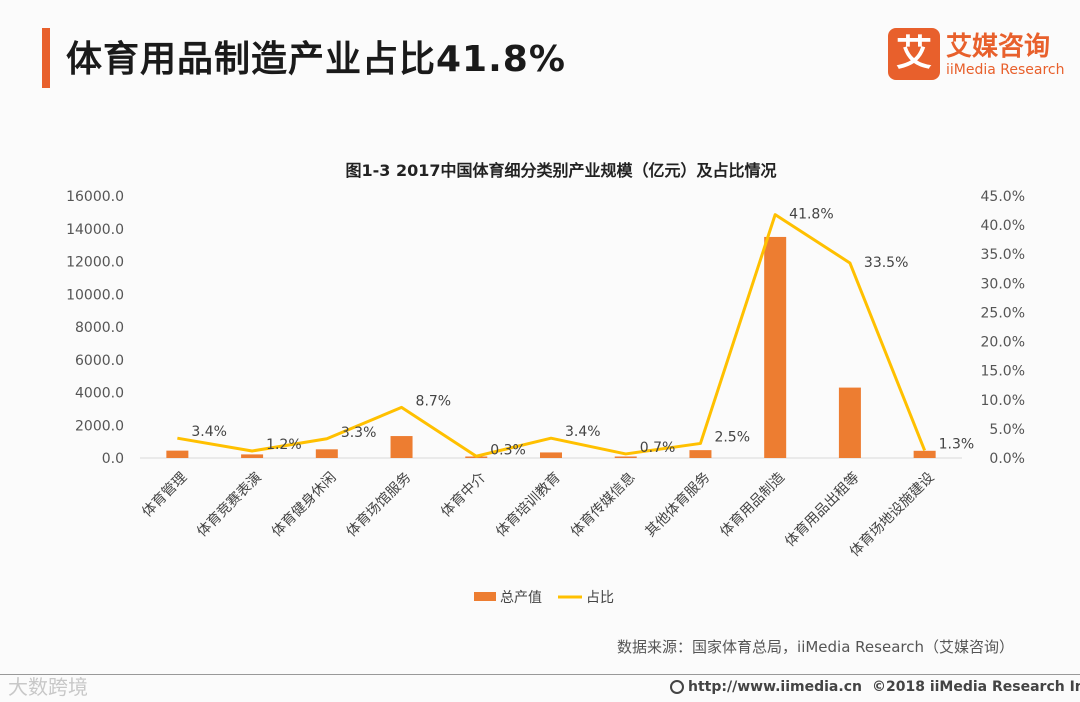  I want to click on globe-icon, so click(677, 687).